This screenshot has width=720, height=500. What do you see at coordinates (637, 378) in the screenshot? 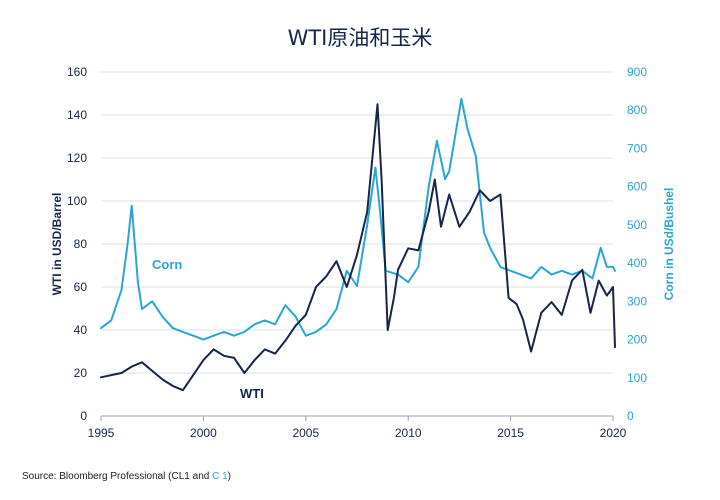
I see `y-right-tick-label: 100` at bounding box center [637, 378].